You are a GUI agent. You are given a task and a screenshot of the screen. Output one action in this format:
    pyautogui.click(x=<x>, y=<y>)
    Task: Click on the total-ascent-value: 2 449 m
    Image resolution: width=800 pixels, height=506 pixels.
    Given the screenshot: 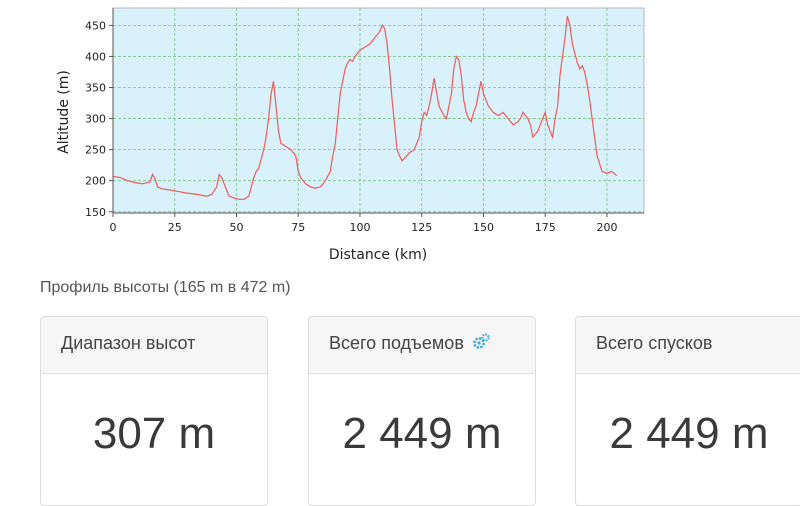 What is the action you would take?
    pyautogui.click(x=422, y=433)
    